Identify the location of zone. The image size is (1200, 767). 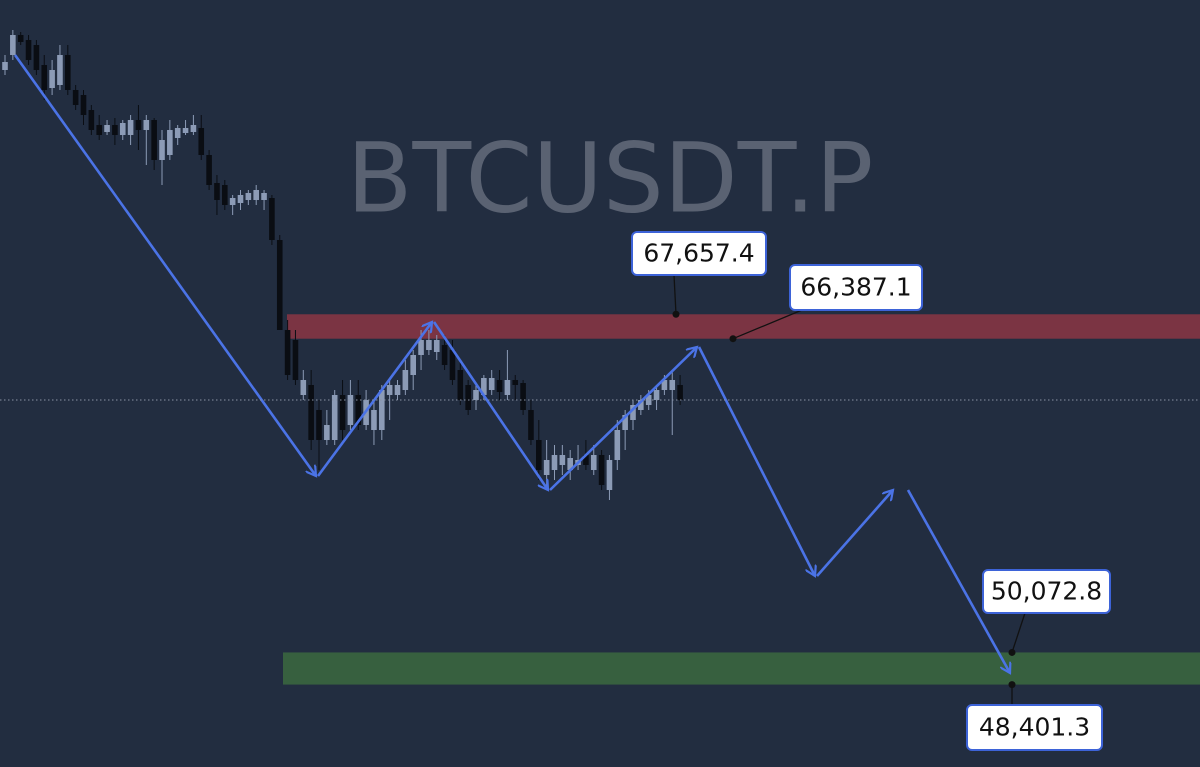
(741, 668).